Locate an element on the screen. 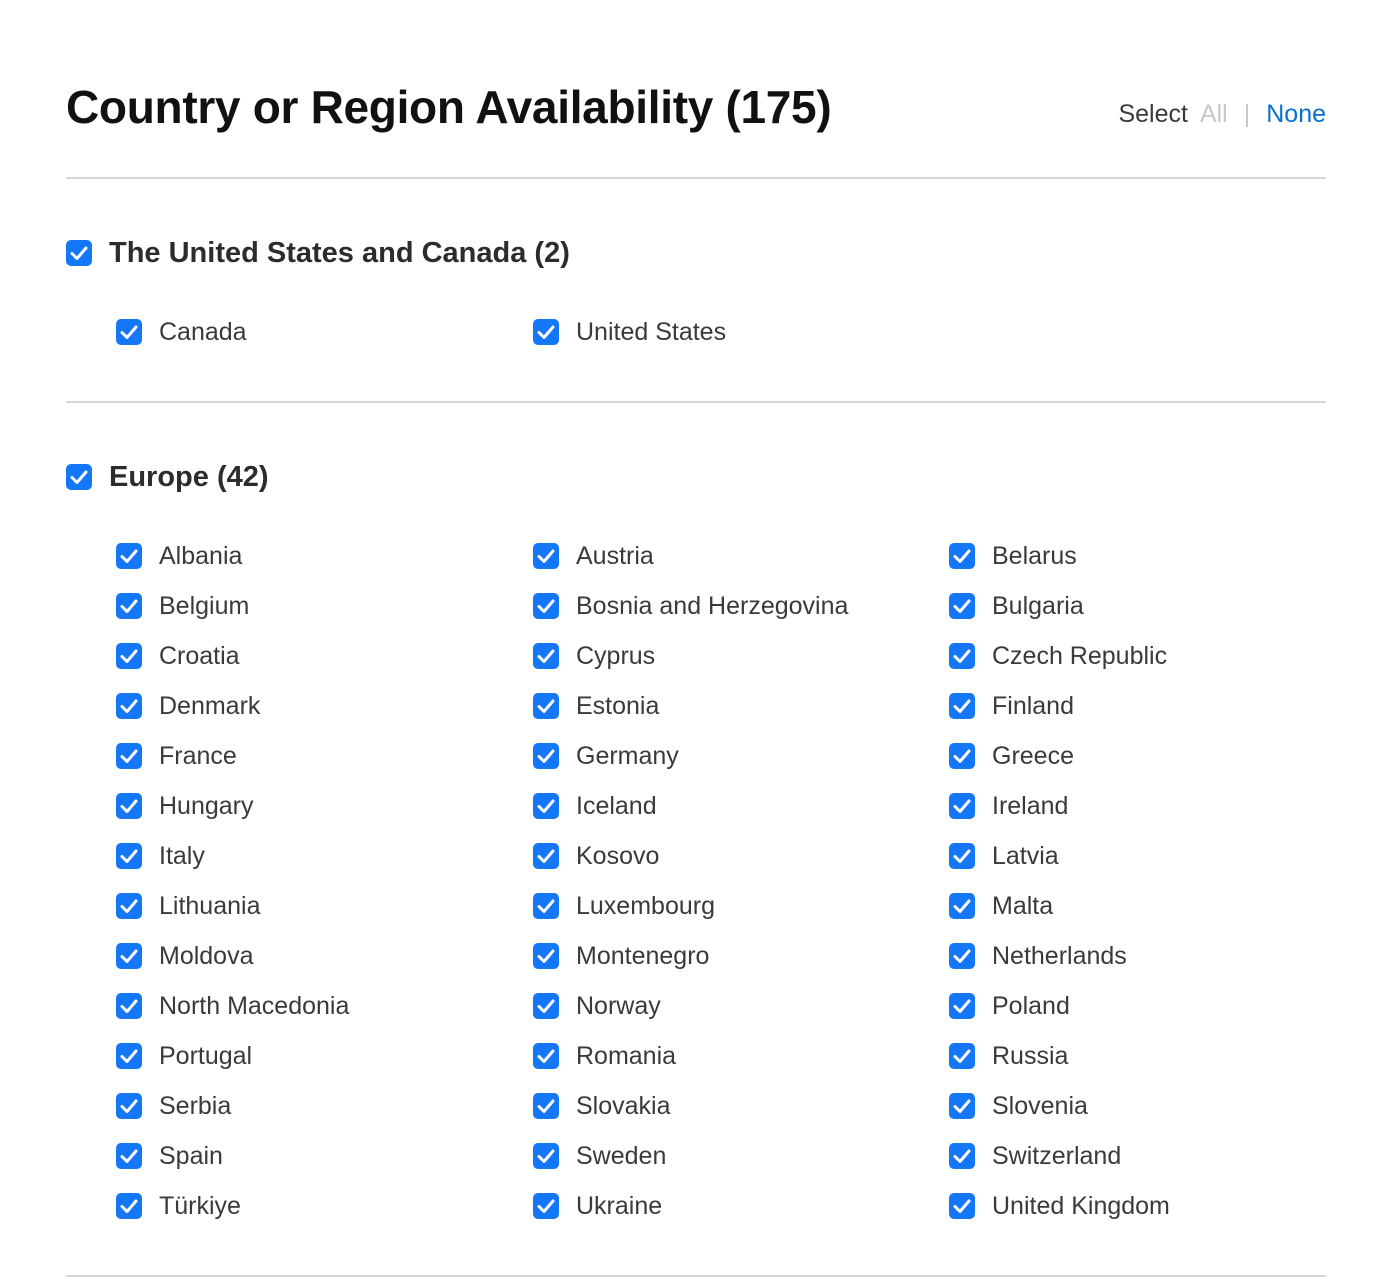  country-item: Ukraine is located at coordinates (741, 1215).